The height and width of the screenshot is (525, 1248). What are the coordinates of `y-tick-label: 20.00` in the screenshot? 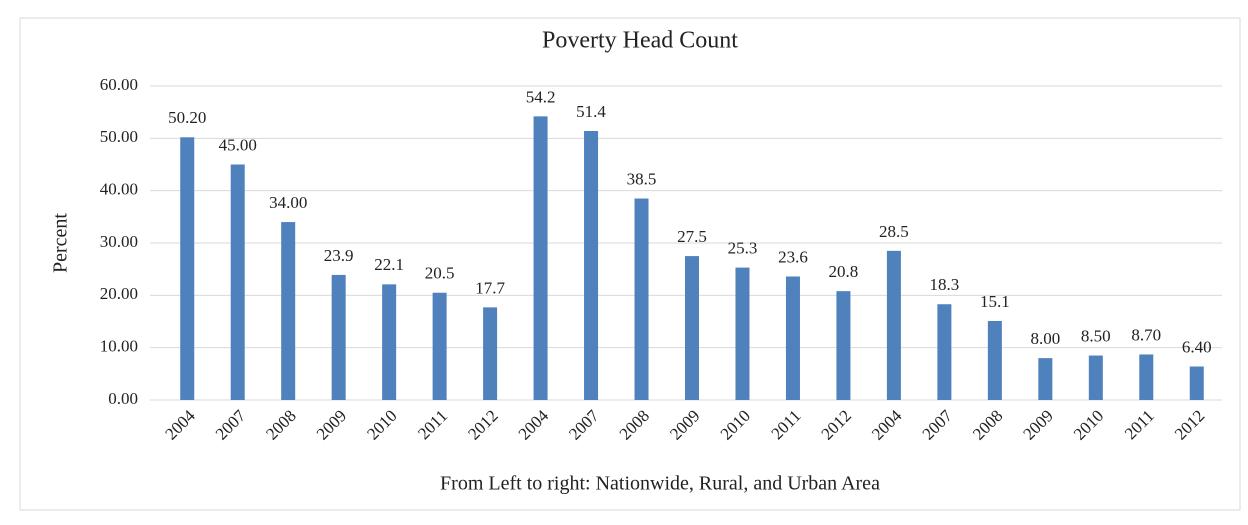 It's located at (119, 293).